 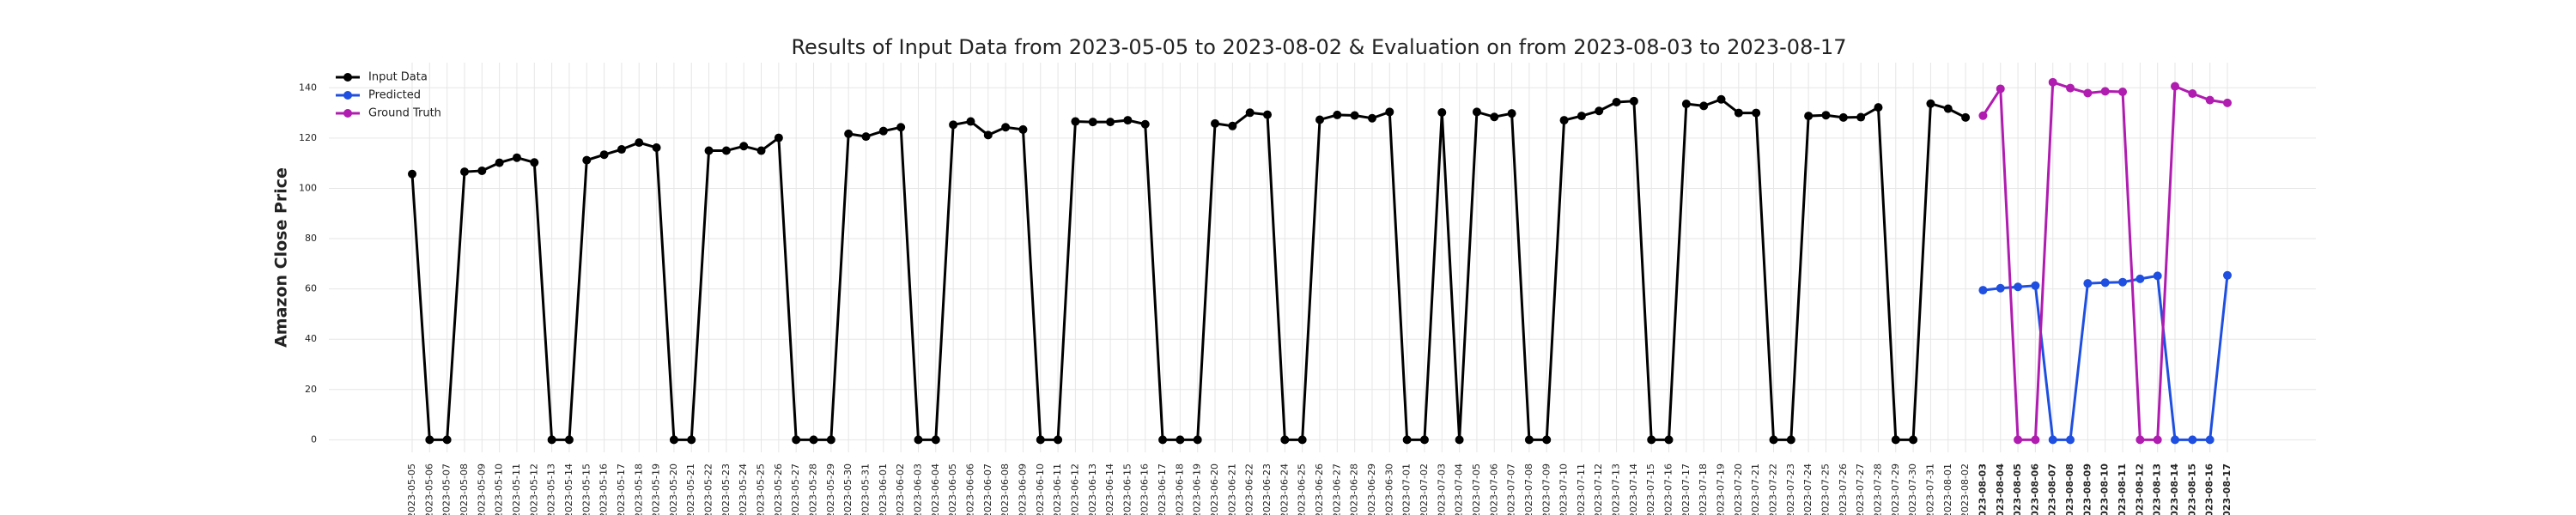 I want to click on x-tick-label: 2023-05-07, so click(x=447, y=489).